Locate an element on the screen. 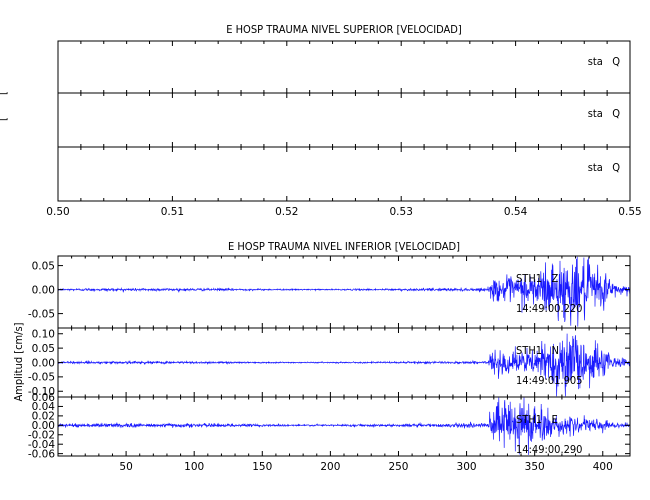 This screenshot has width=650, height=500. bottom-panel-n: 0.10 0.05 0.00 -0.05 -0.10 STH1 N 14:49:01.905 is located at coordinates (329, 362).